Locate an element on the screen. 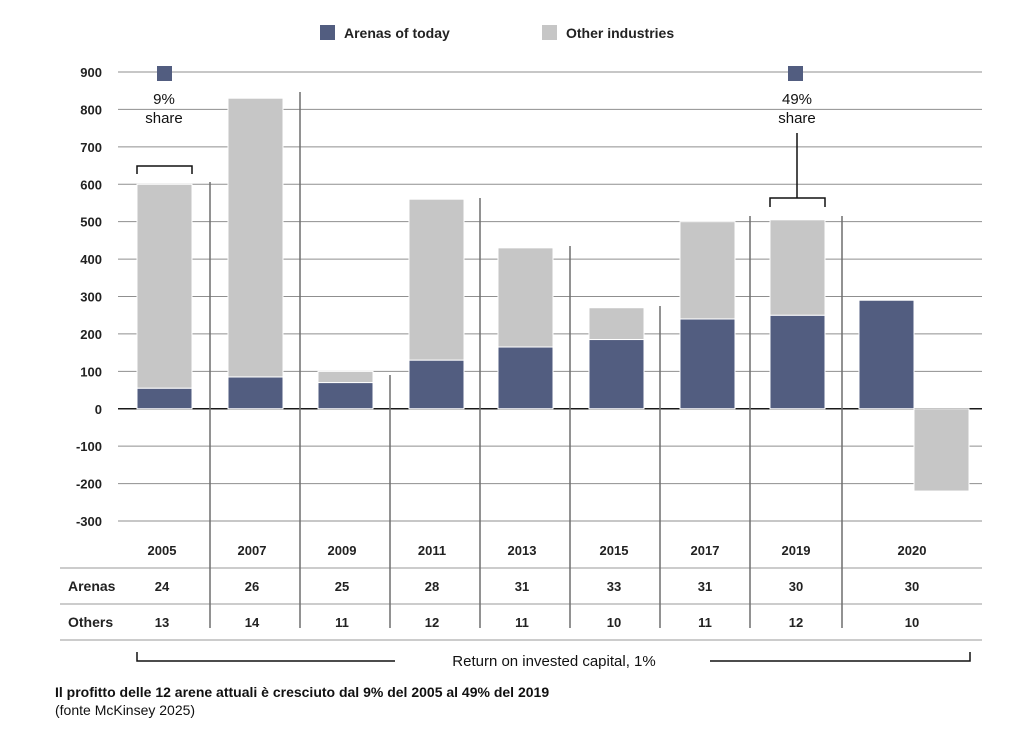 The height and width of the screenshot is (743, 1024). x-category-label: 2019 is located at coordinates (796, 550).